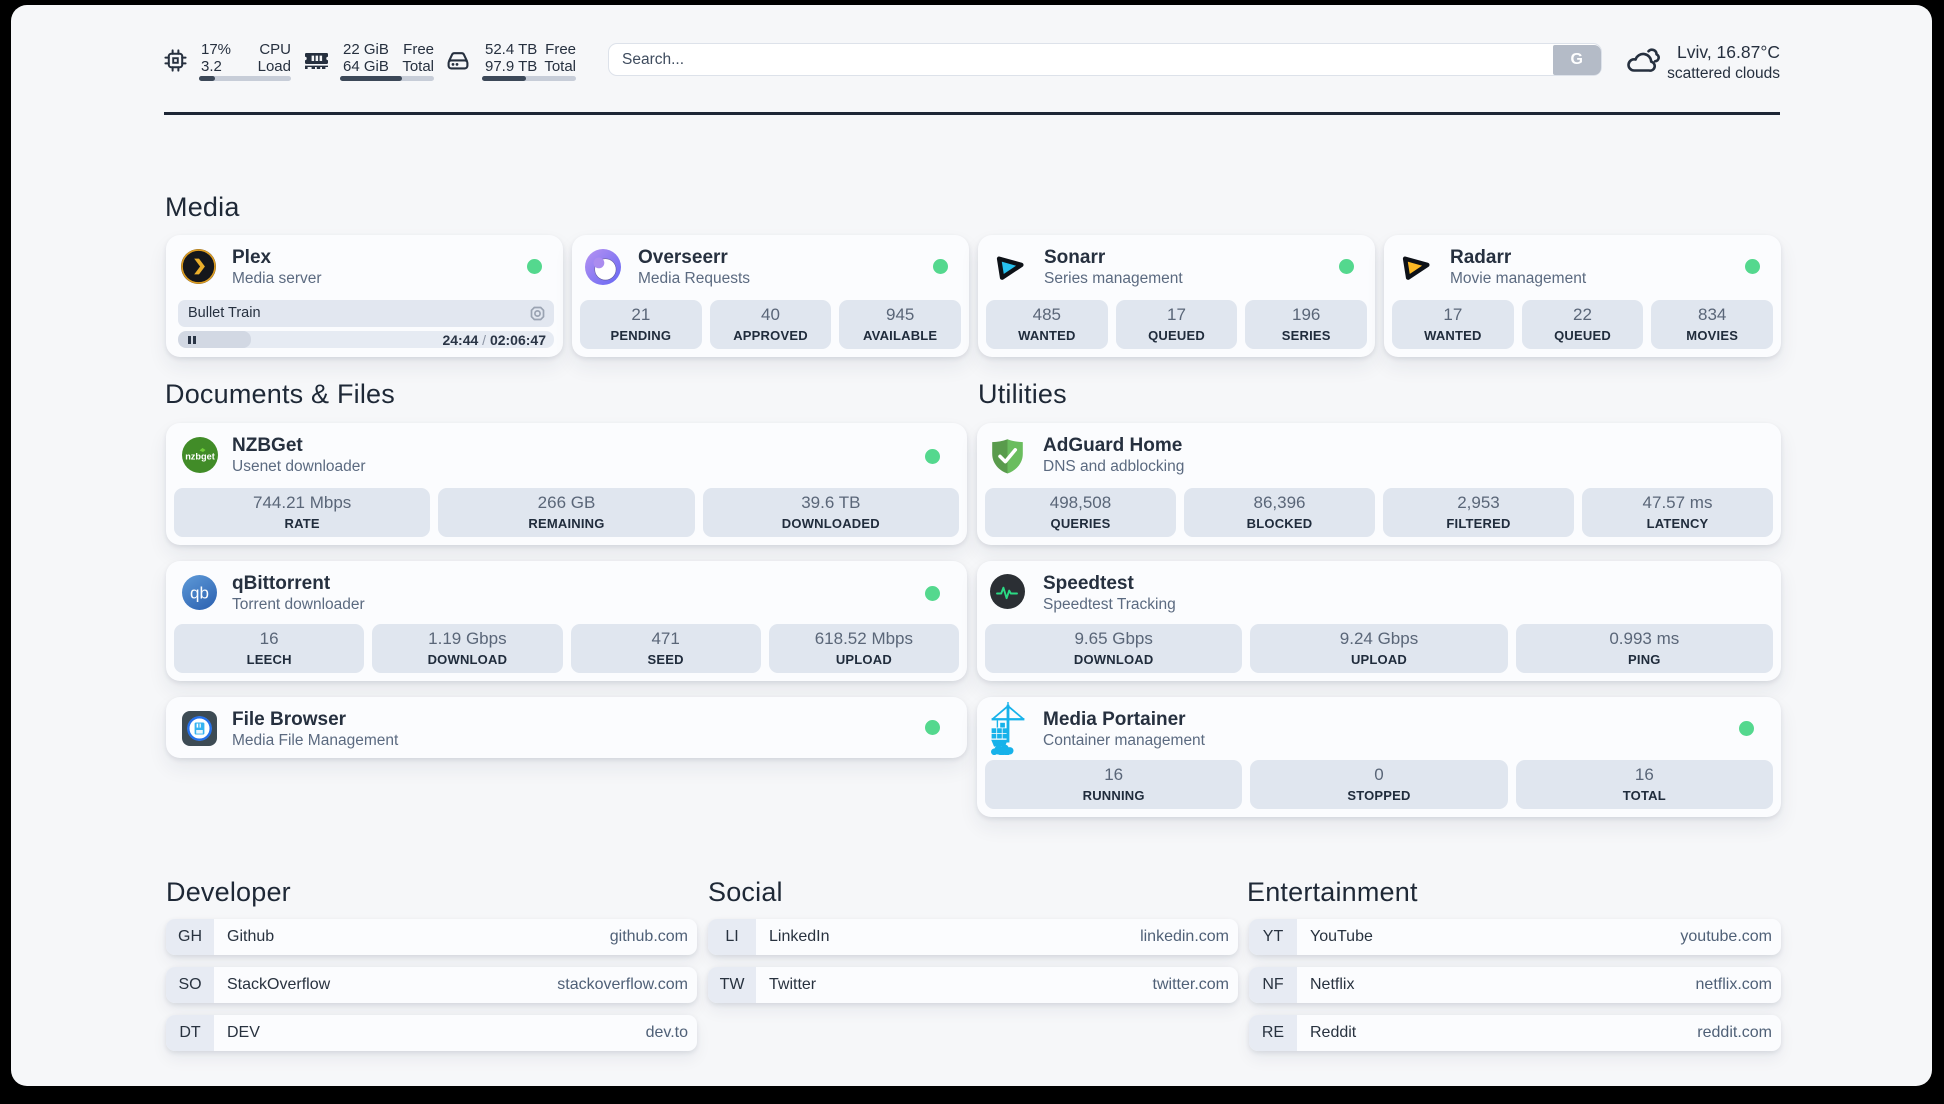  Describe the element at coordinates (200, 457) in the screenshot. I see `svg-text: nzbget` at that location.